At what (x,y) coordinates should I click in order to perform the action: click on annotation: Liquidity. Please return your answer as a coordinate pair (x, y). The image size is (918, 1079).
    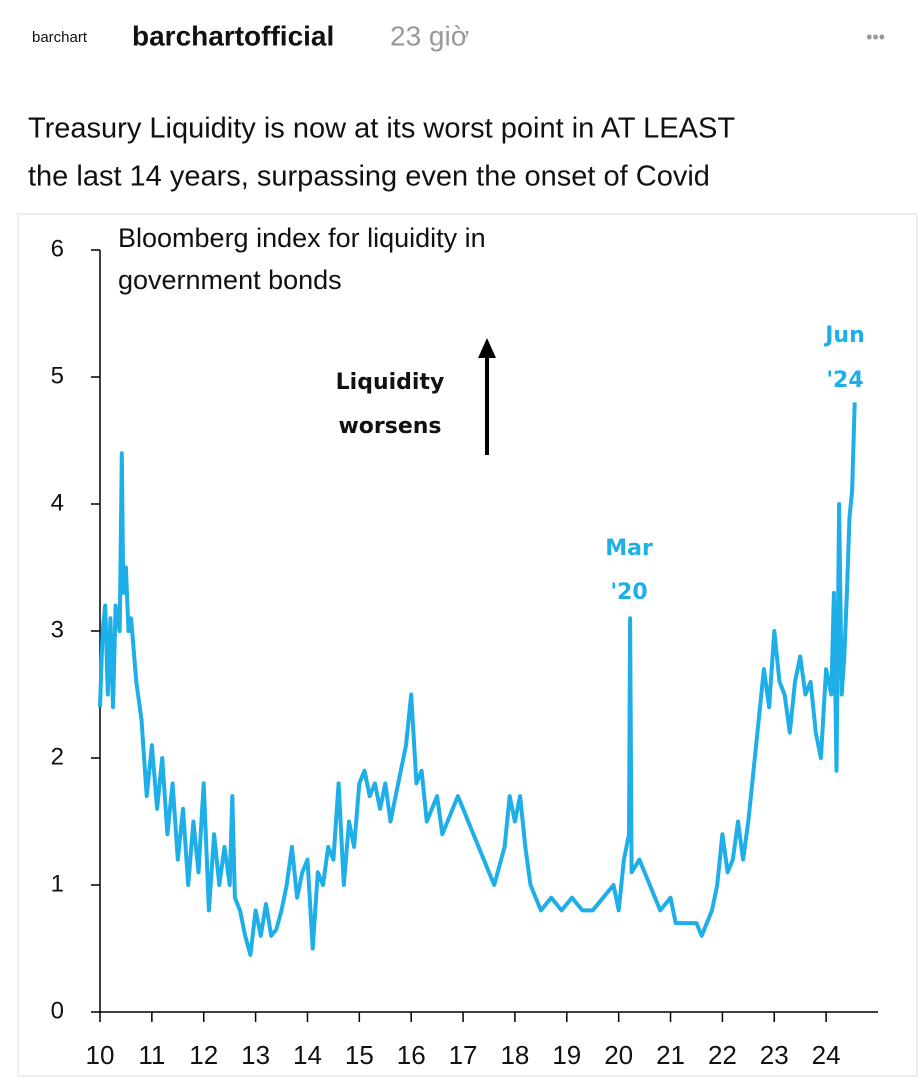
    Looking at the image, I should click on (390, 382).